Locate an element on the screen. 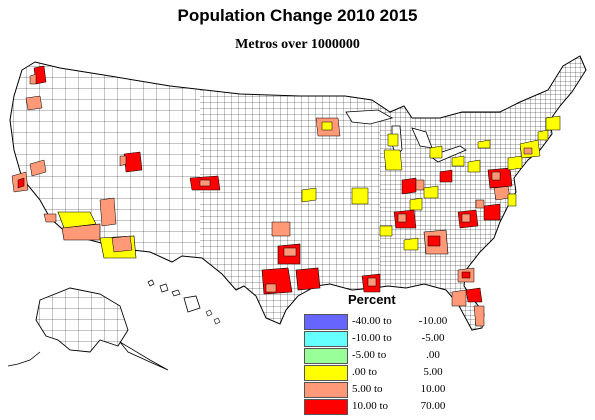 The width and height of the screenshot is (595, 420). legend-to: -5.00 is located at coordinates (433, 338).